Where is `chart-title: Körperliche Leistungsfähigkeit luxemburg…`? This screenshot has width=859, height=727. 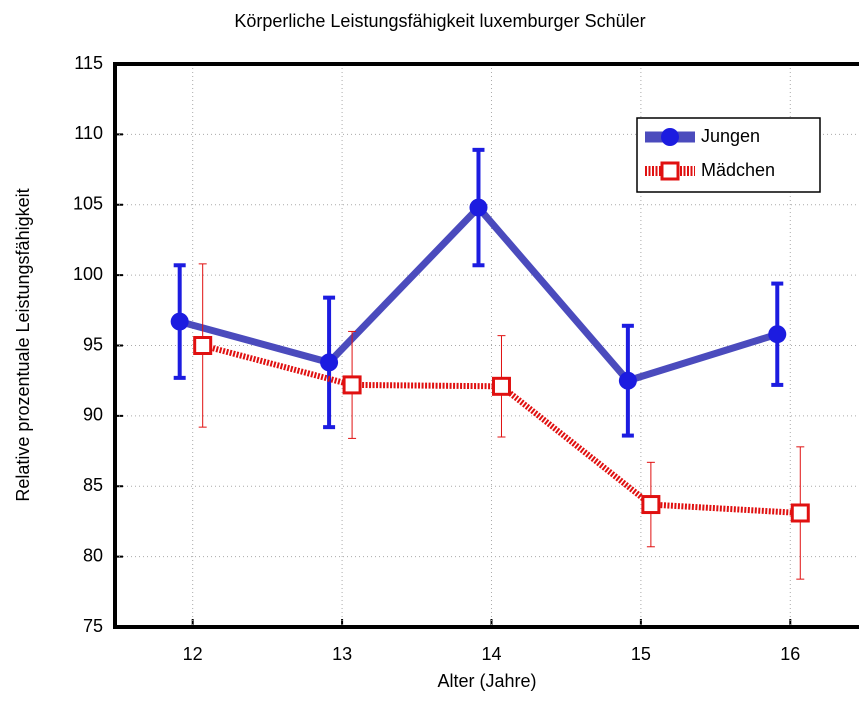 chart-title: Körperliche Leistungsfähigkeit luxemburg… is located at coordinates (439, 21).